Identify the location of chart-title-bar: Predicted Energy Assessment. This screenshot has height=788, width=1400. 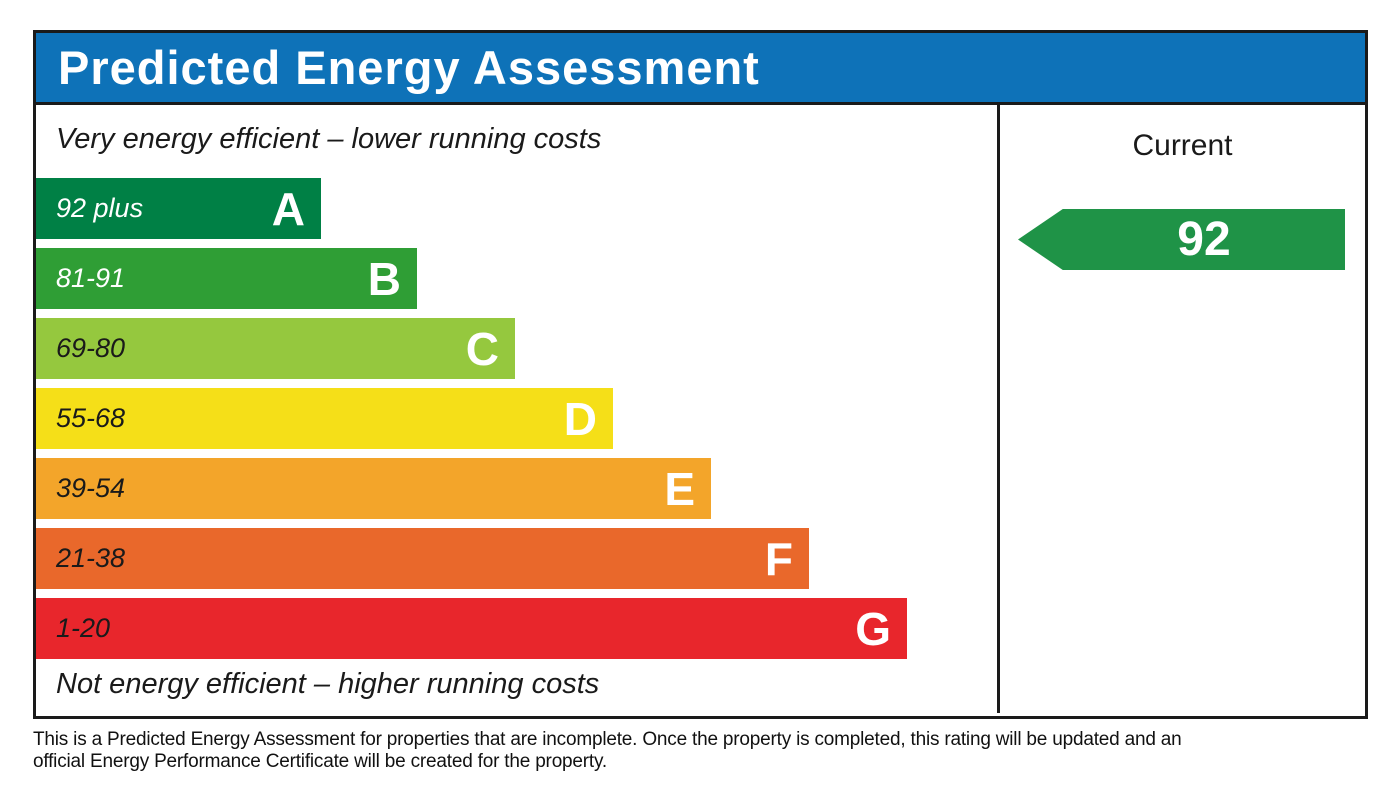
(700, 69).